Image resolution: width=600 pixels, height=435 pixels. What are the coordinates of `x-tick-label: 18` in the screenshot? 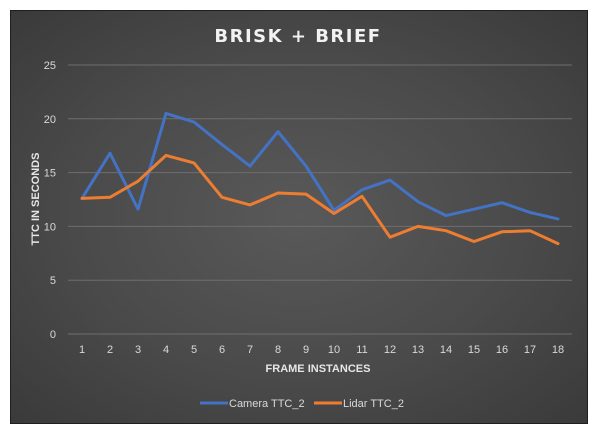 It's located at (558, 350).